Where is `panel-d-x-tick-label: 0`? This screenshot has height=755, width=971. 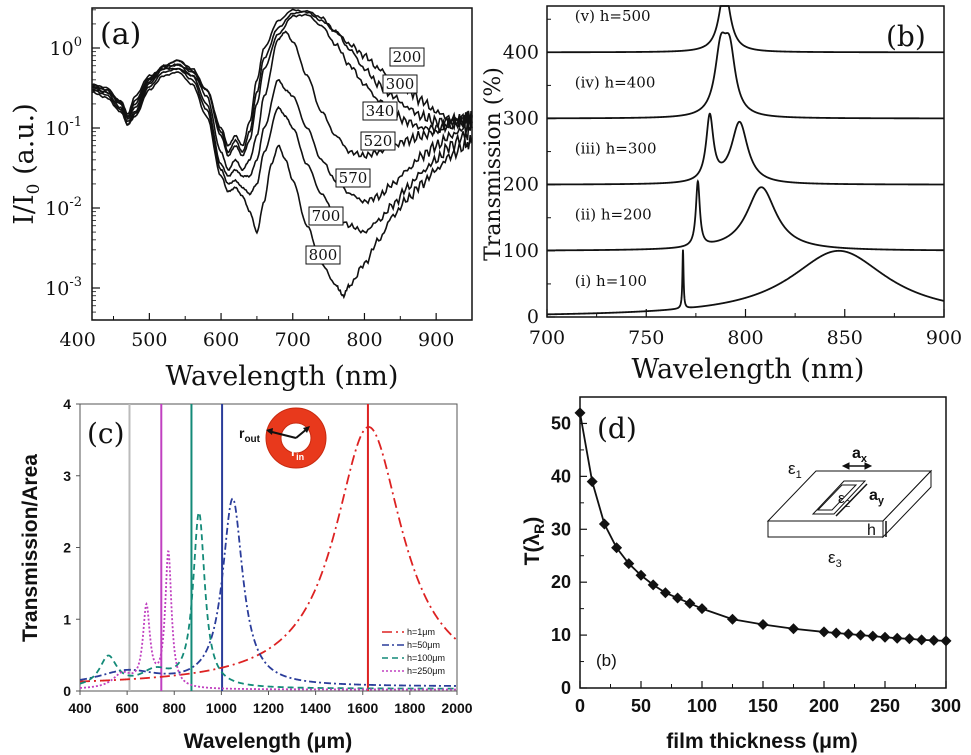 panel-d-x-tick-label: 0 is located at coordinates (580, 706).